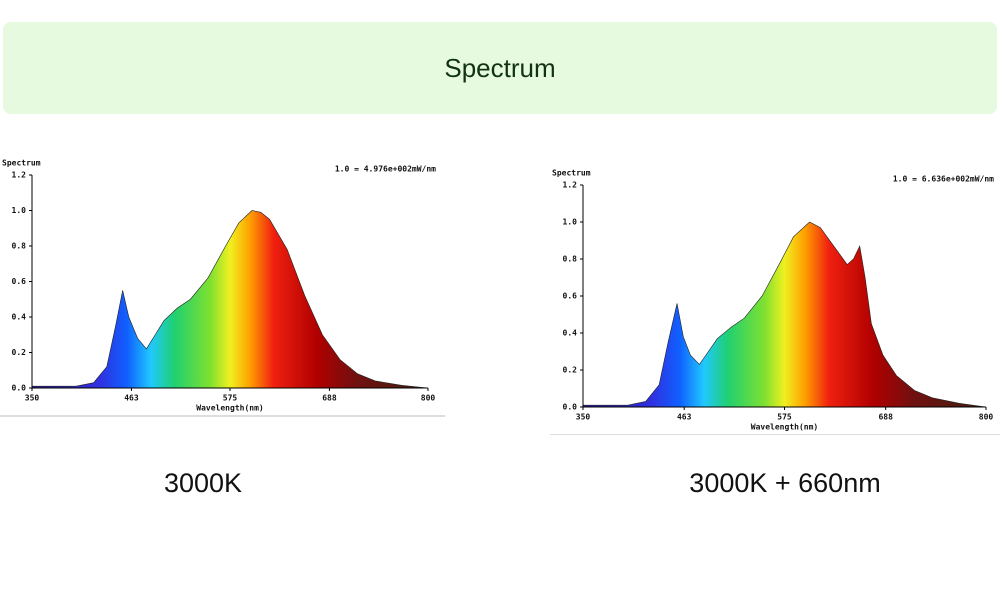 This screenshot has height=600, width=1000. I want to click on annotation: 1.0 = 4.976e+002mW/nm, so click(385, 169).